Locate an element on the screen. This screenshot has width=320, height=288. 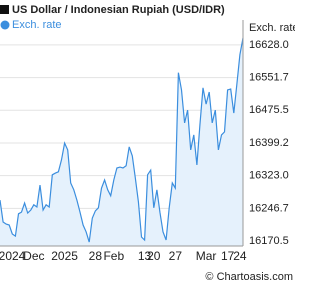
y-tick-label: 16323.0 is located at coordinates (269, 176).